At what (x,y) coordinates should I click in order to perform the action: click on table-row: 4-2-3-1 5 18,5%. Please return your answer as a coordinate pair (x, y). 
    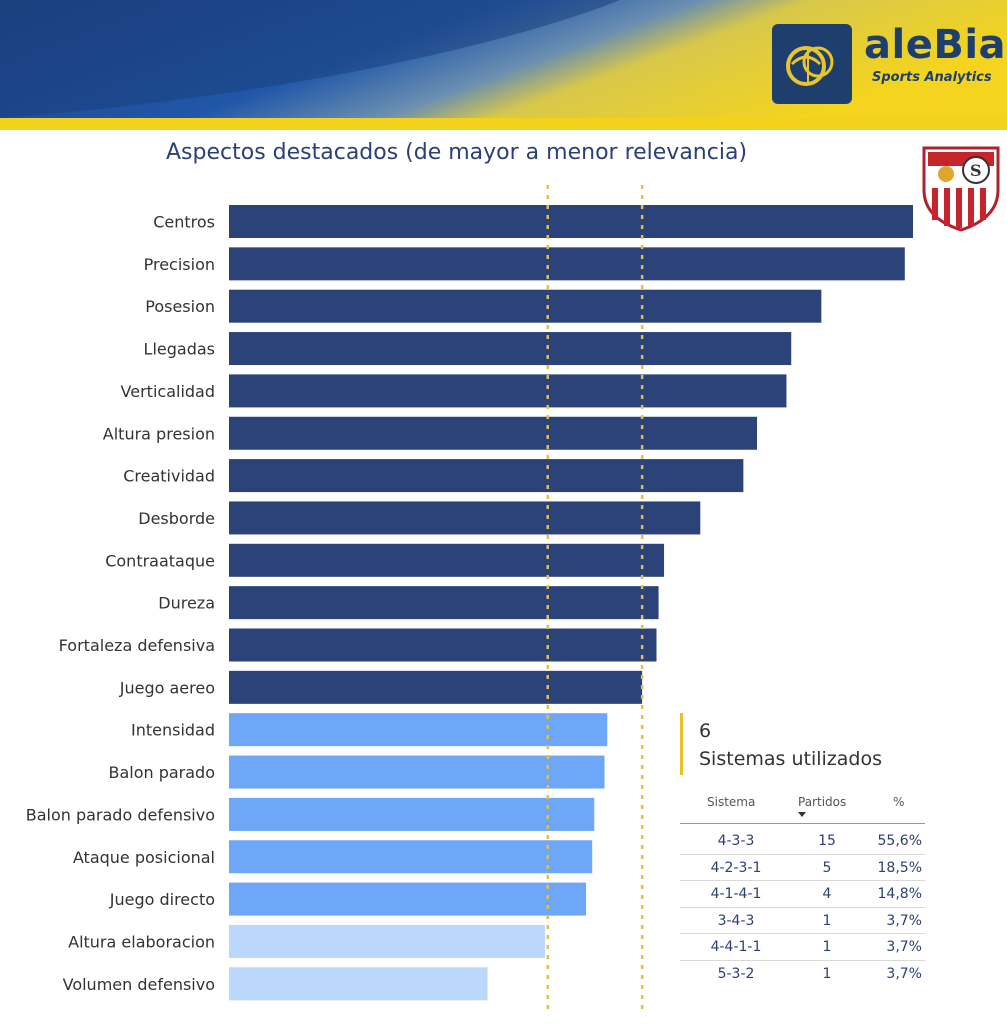
    Looking at the image, I should click on (802, 868).